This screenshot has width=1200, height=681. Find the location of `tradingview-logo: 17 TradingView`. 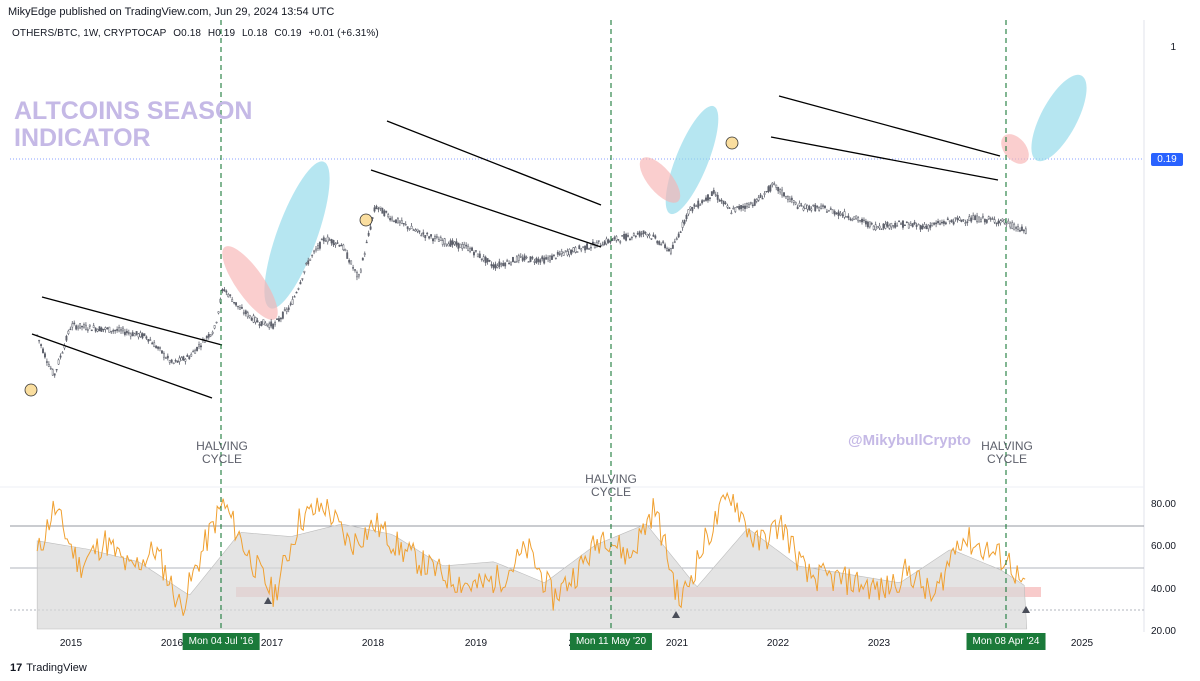

tradingview-logo: 17 TradingView is located at coordinates (48, 668).